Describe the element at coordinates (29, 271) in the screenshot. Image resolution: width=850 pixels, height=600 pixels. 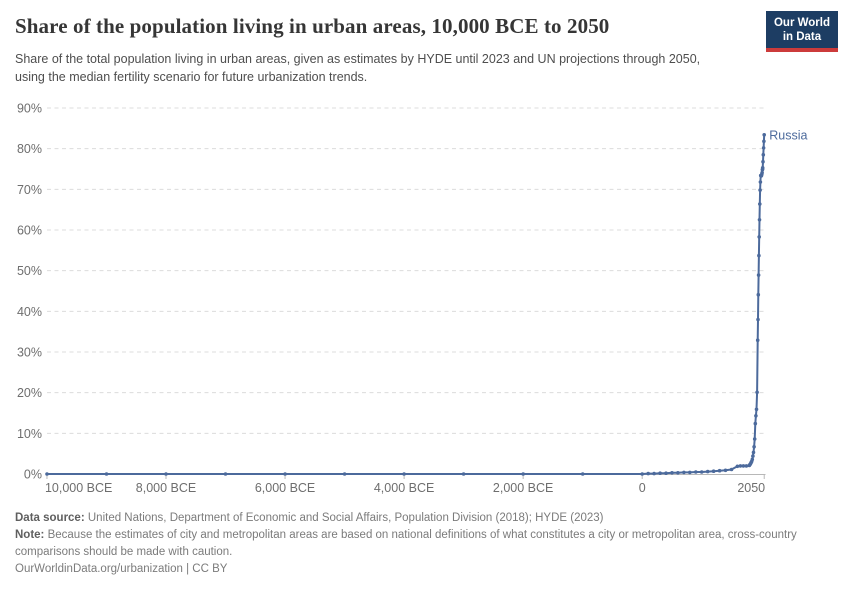
I see `y-tick-label: 50%` at that location.